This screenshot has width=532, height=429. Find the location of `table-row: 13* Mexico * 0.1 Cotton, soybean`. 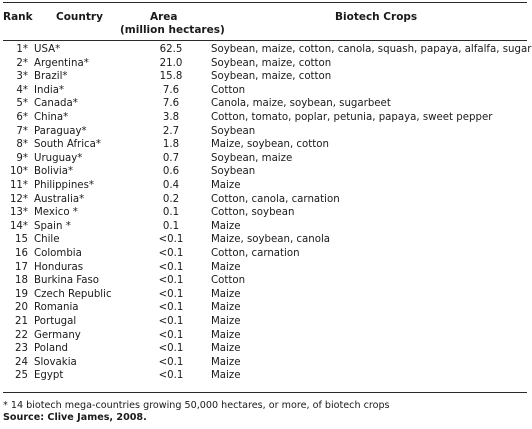

table-row: 13* Mexico * 0.1 Cotton, soybean is located at coordinates (266, 213).